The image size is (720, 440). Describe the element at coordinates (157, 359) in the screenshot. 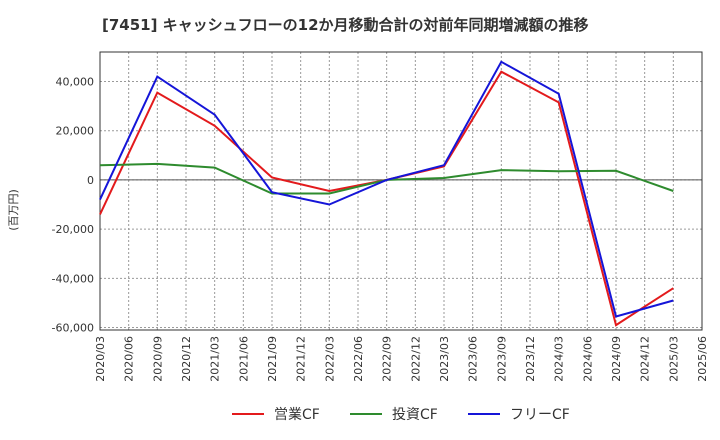

I see `x-tick-label: 2020/09` at that location.